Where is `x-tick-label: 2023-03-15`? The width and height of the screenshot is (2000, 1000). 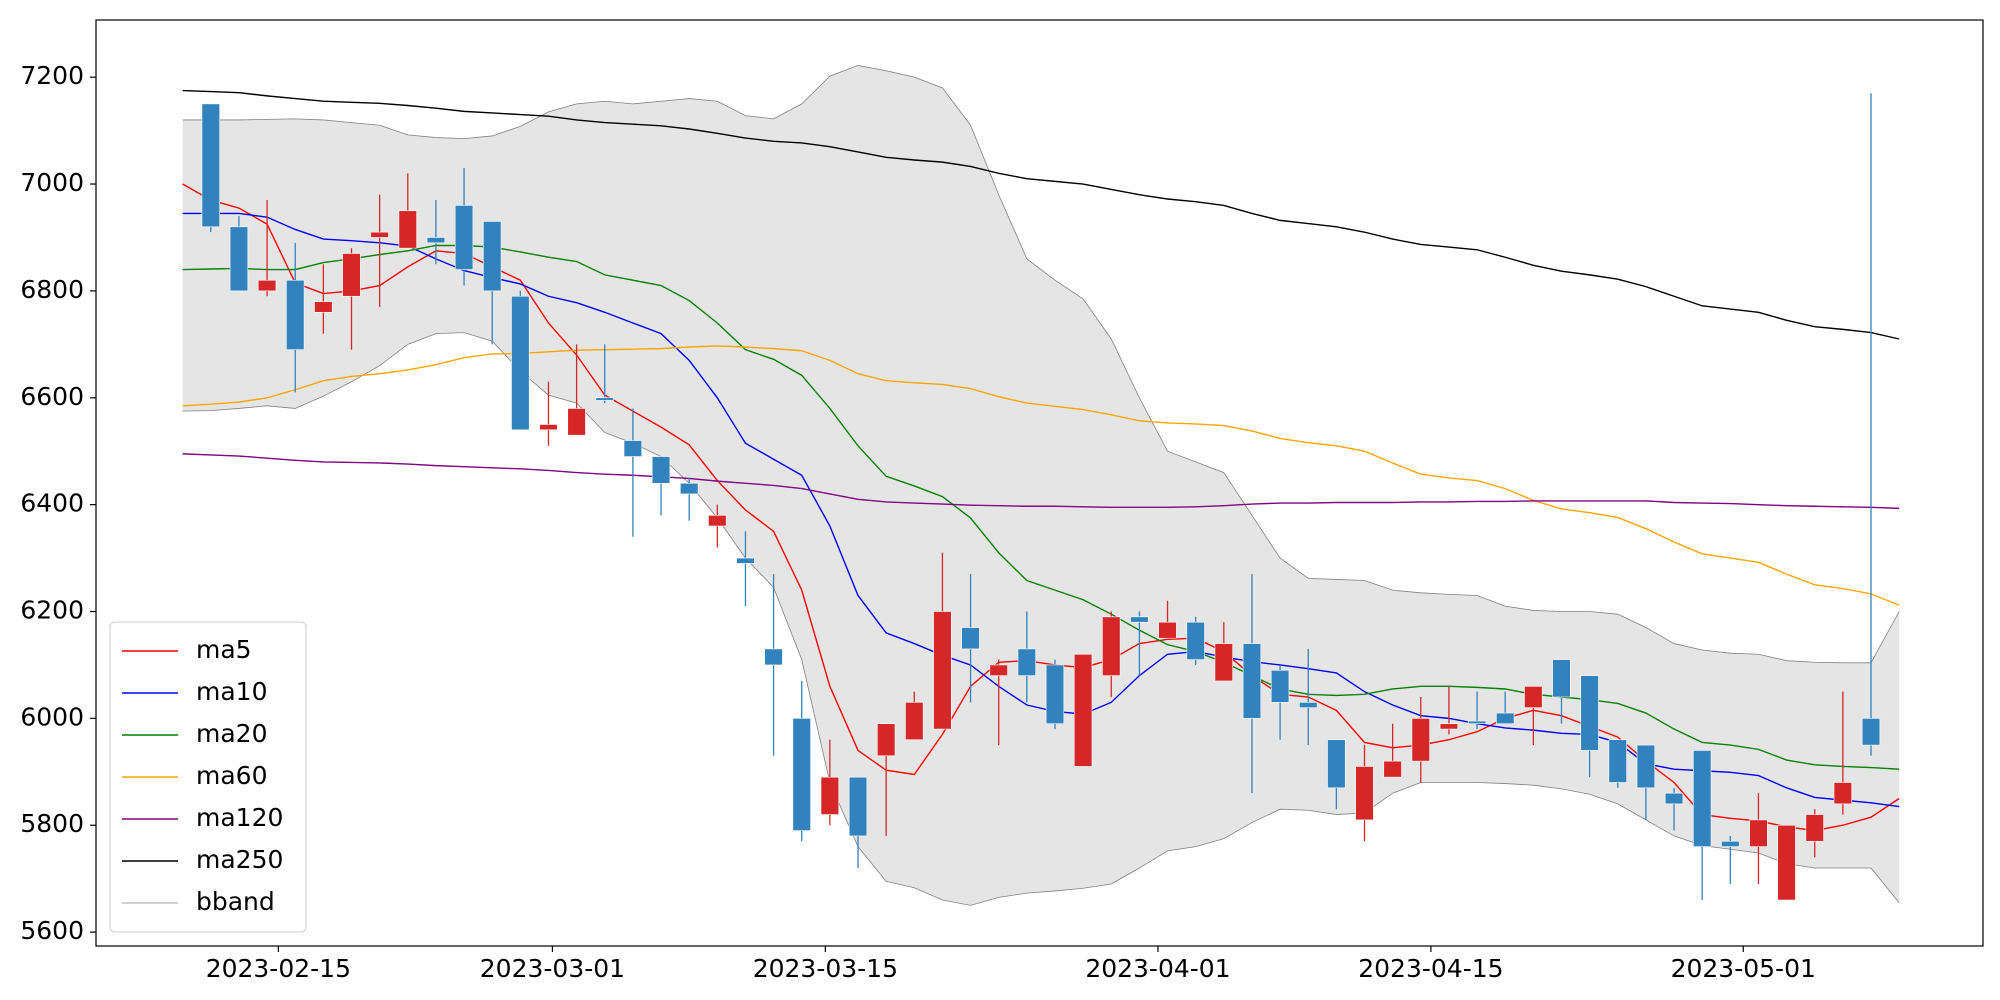
x-tick-label: 2023-03-15 is located at coordinates (825, 968).